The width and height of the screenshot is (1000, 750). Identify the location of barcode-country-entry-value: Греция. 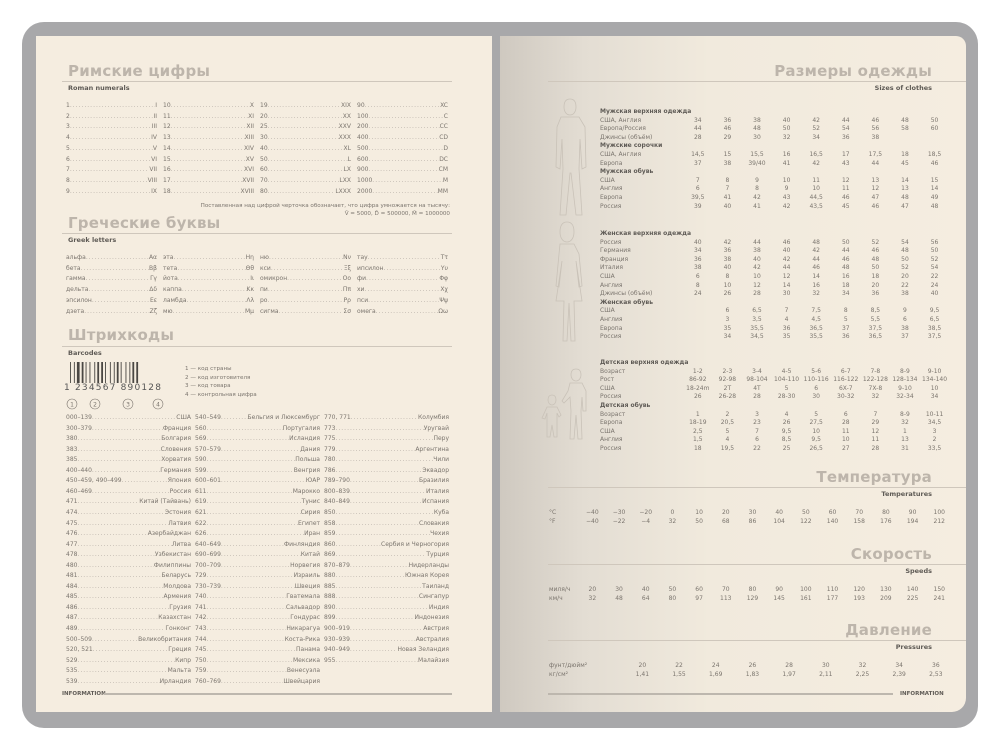
(179, 650).